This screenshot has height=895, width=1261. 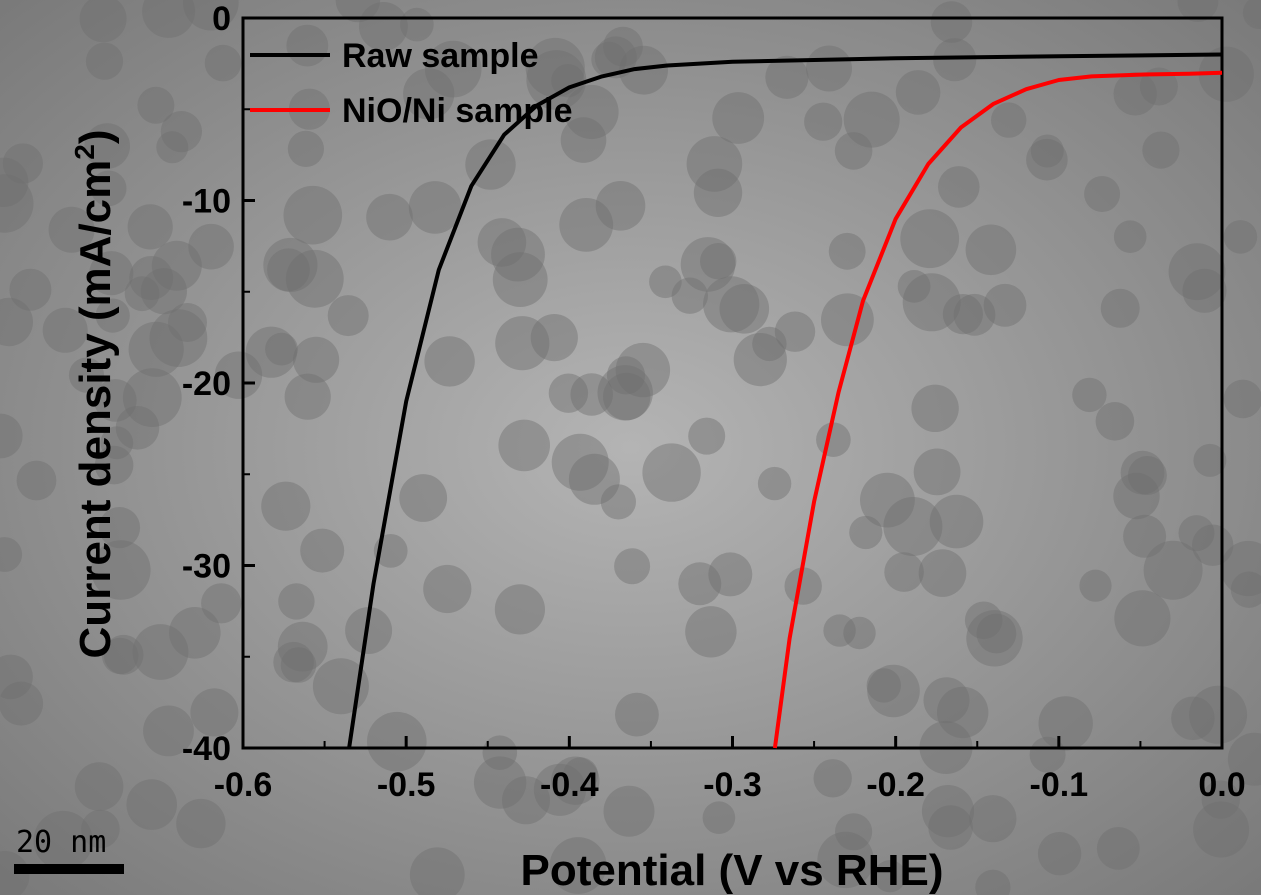 What do you see at coordinates (206, 749) in the screenshot?
I see `y-tick-label: -40` at bounding box center [206, 749].